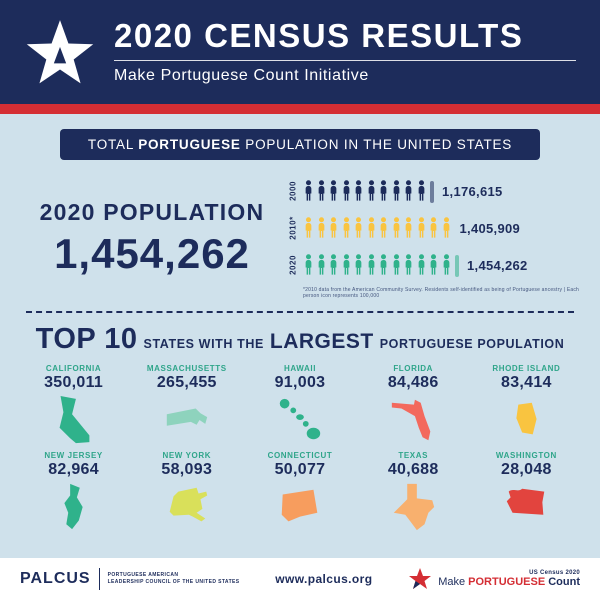  I want to click on state-cell: NEW JERSEY 82,964, so click(73, 491).